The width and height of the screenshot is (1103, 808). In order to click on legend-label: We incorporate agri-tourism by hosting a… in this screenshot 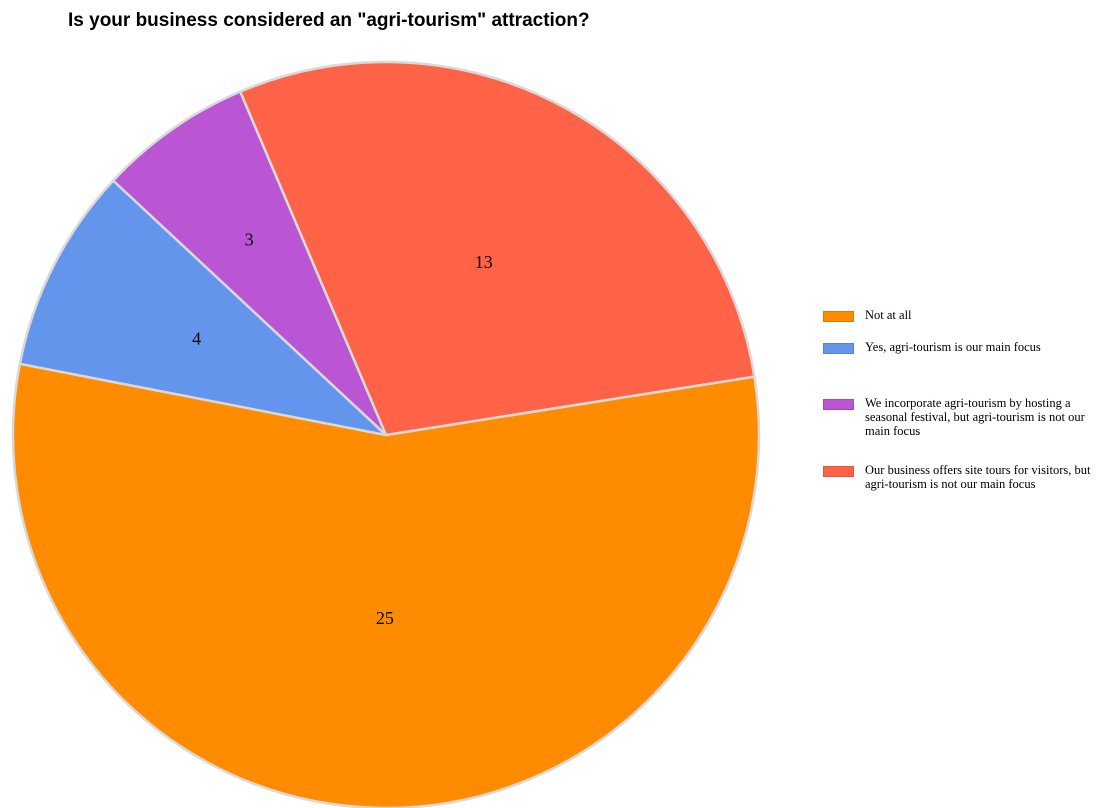, I will do `click(975, 417)`.